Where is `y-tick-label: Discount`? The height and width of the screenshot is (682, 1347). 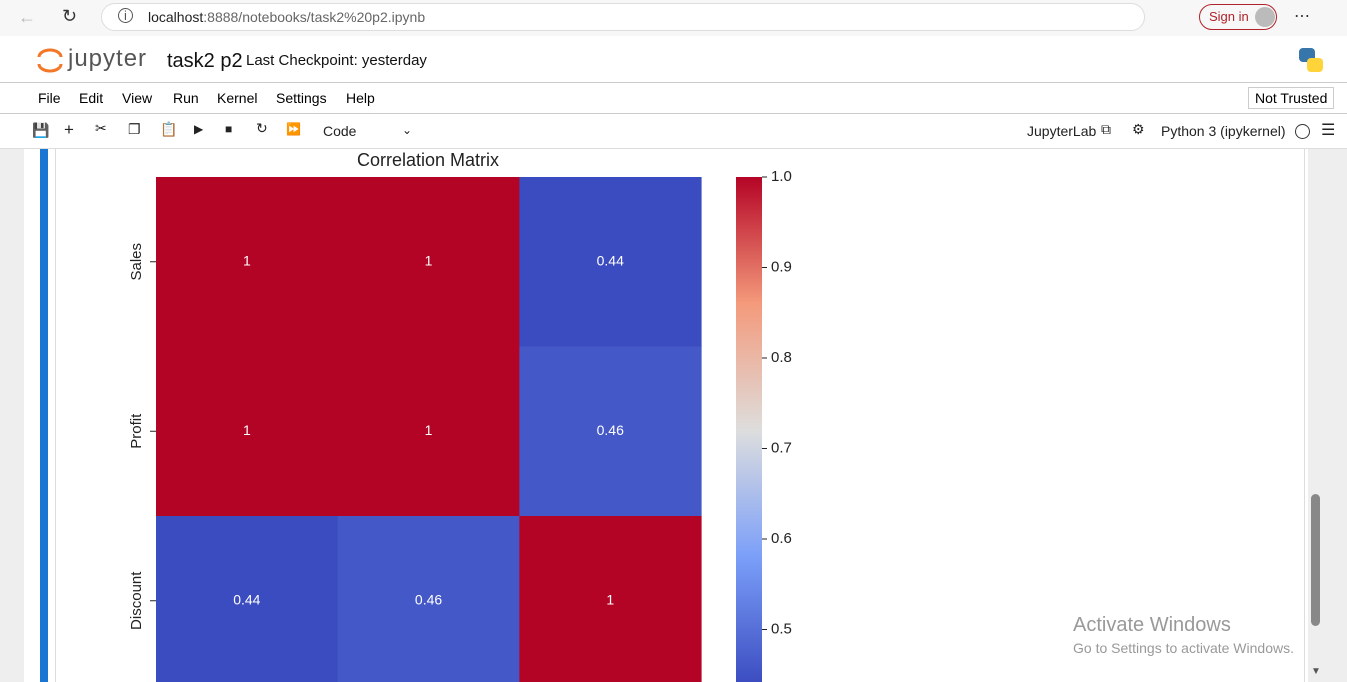 y-tick-label: Discount is located at coordinates (136, 600).